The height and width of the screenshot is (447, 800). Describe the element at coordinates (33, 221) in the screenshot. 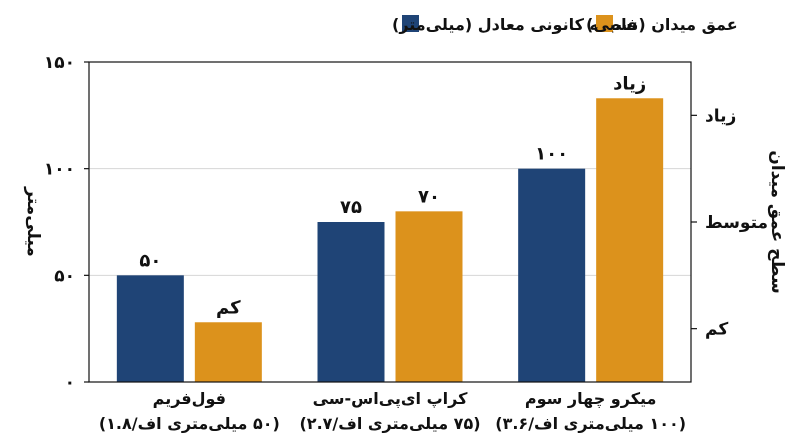

I see `y-axis-title: میلی‌متر` at that location.